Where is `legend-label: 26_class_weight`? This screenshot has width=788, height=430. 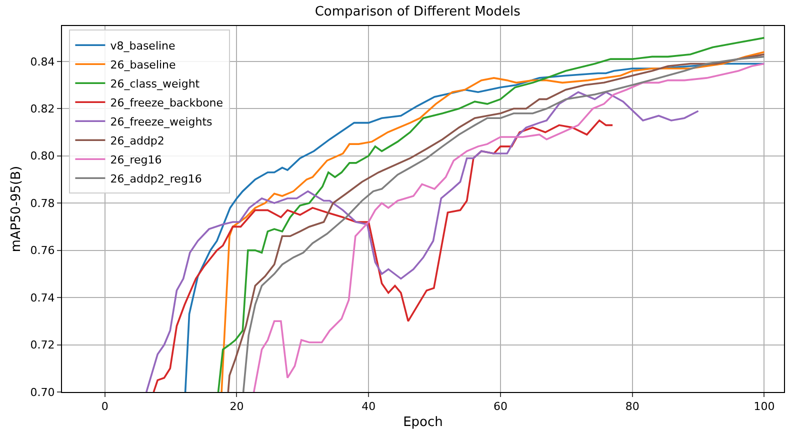
legend-label: 26_class_weight is located at coordinates (155, 83).